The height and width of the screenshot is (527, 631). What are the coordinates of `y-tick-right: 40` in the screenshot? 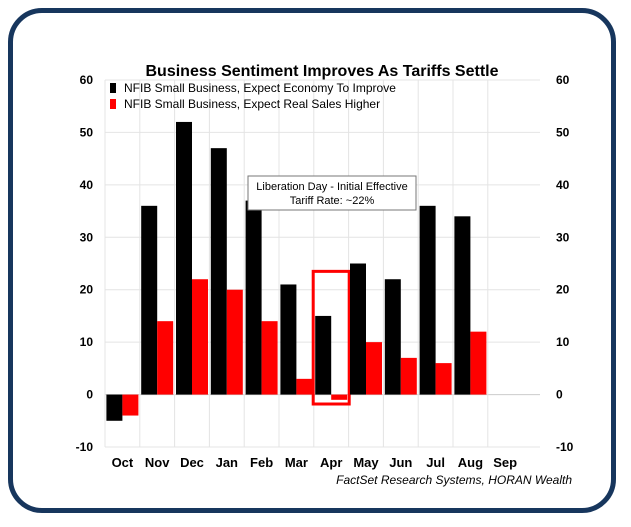 It's located at (563, 185).